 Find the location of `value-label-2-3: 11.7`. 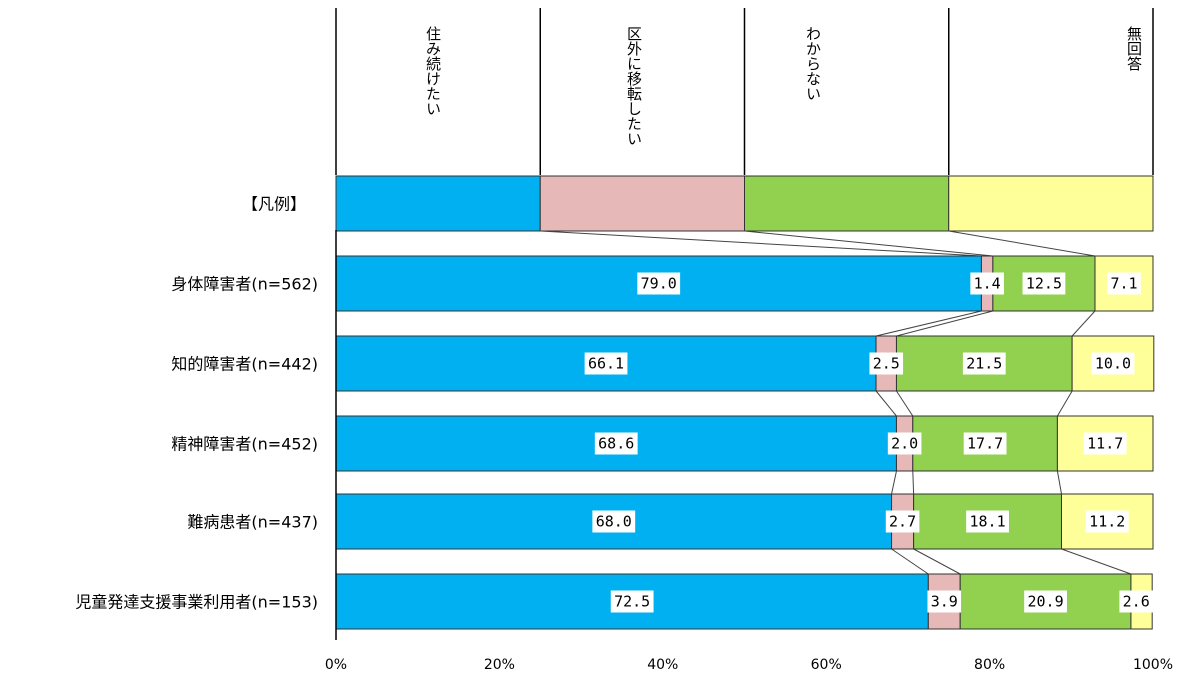

value-label-2-3: 11.7 is located at coordinates (1105, 444).